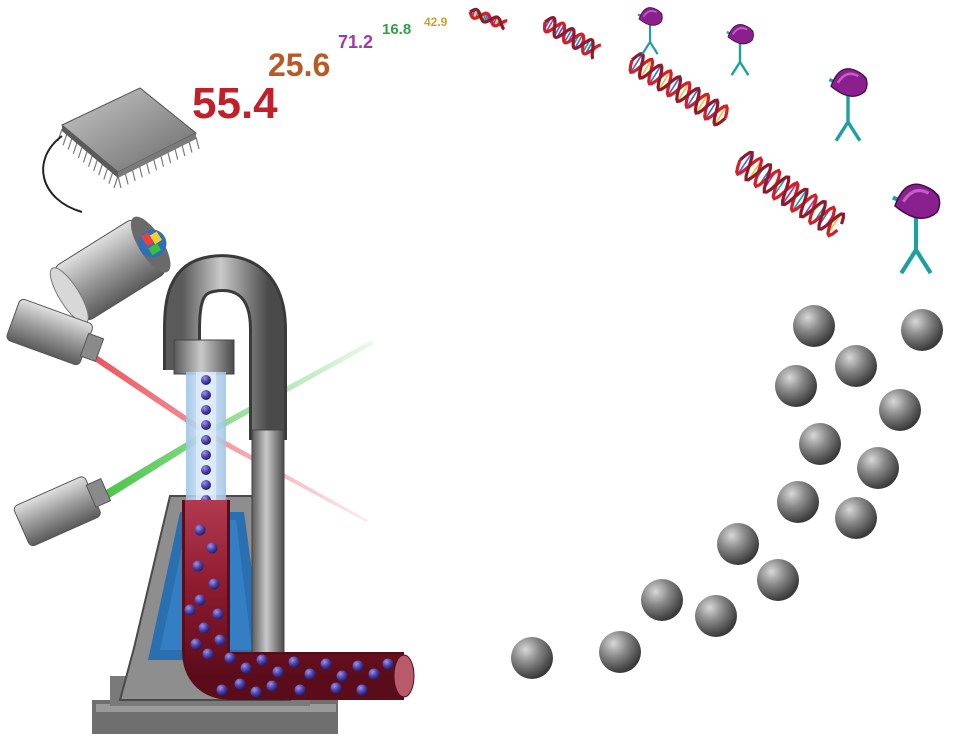  What do you see at coordinates (299, 65) in the screenshot?
I see `readout-value-2: 25.6` at bounding box center [299, 65].